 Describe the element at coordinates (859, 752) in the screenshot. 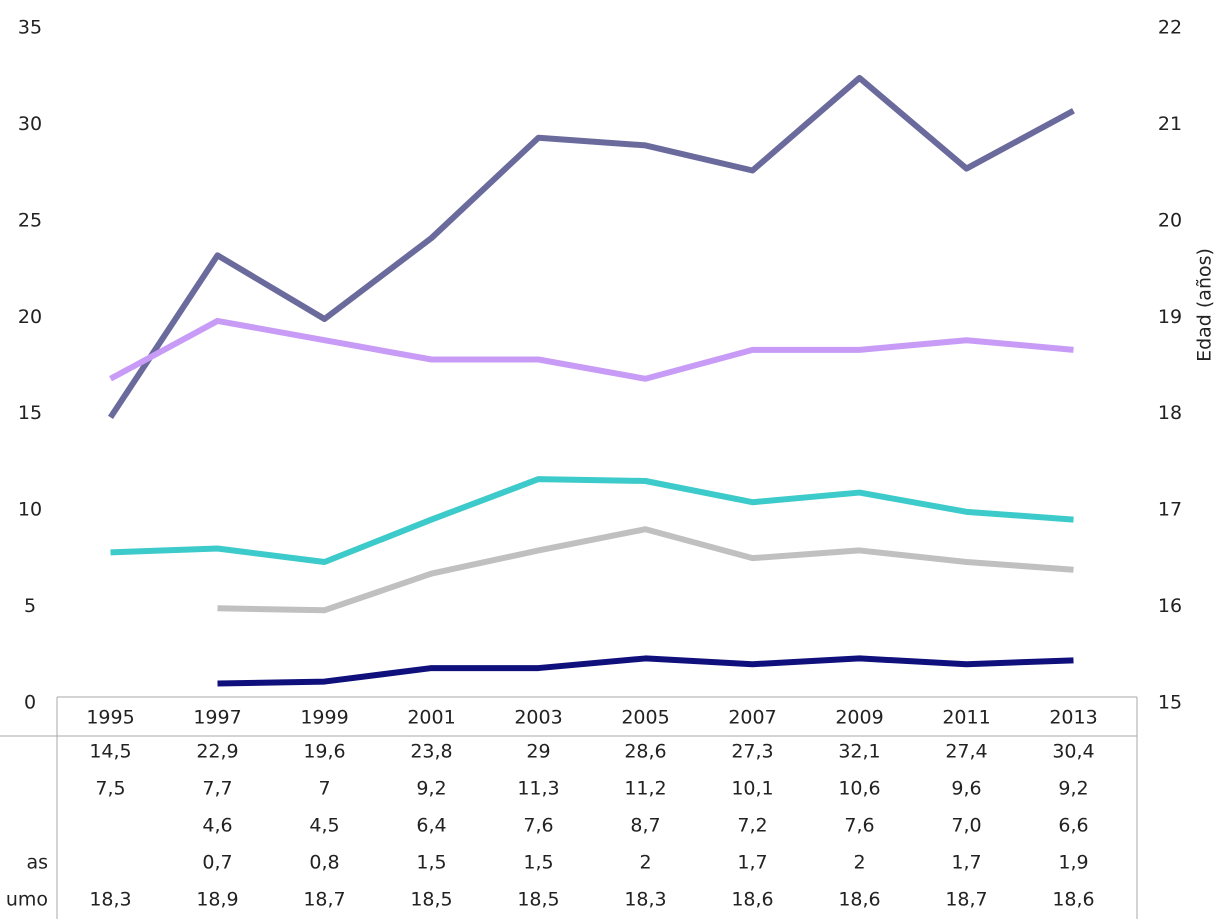

I see `table-cell: 32,1` at that location.